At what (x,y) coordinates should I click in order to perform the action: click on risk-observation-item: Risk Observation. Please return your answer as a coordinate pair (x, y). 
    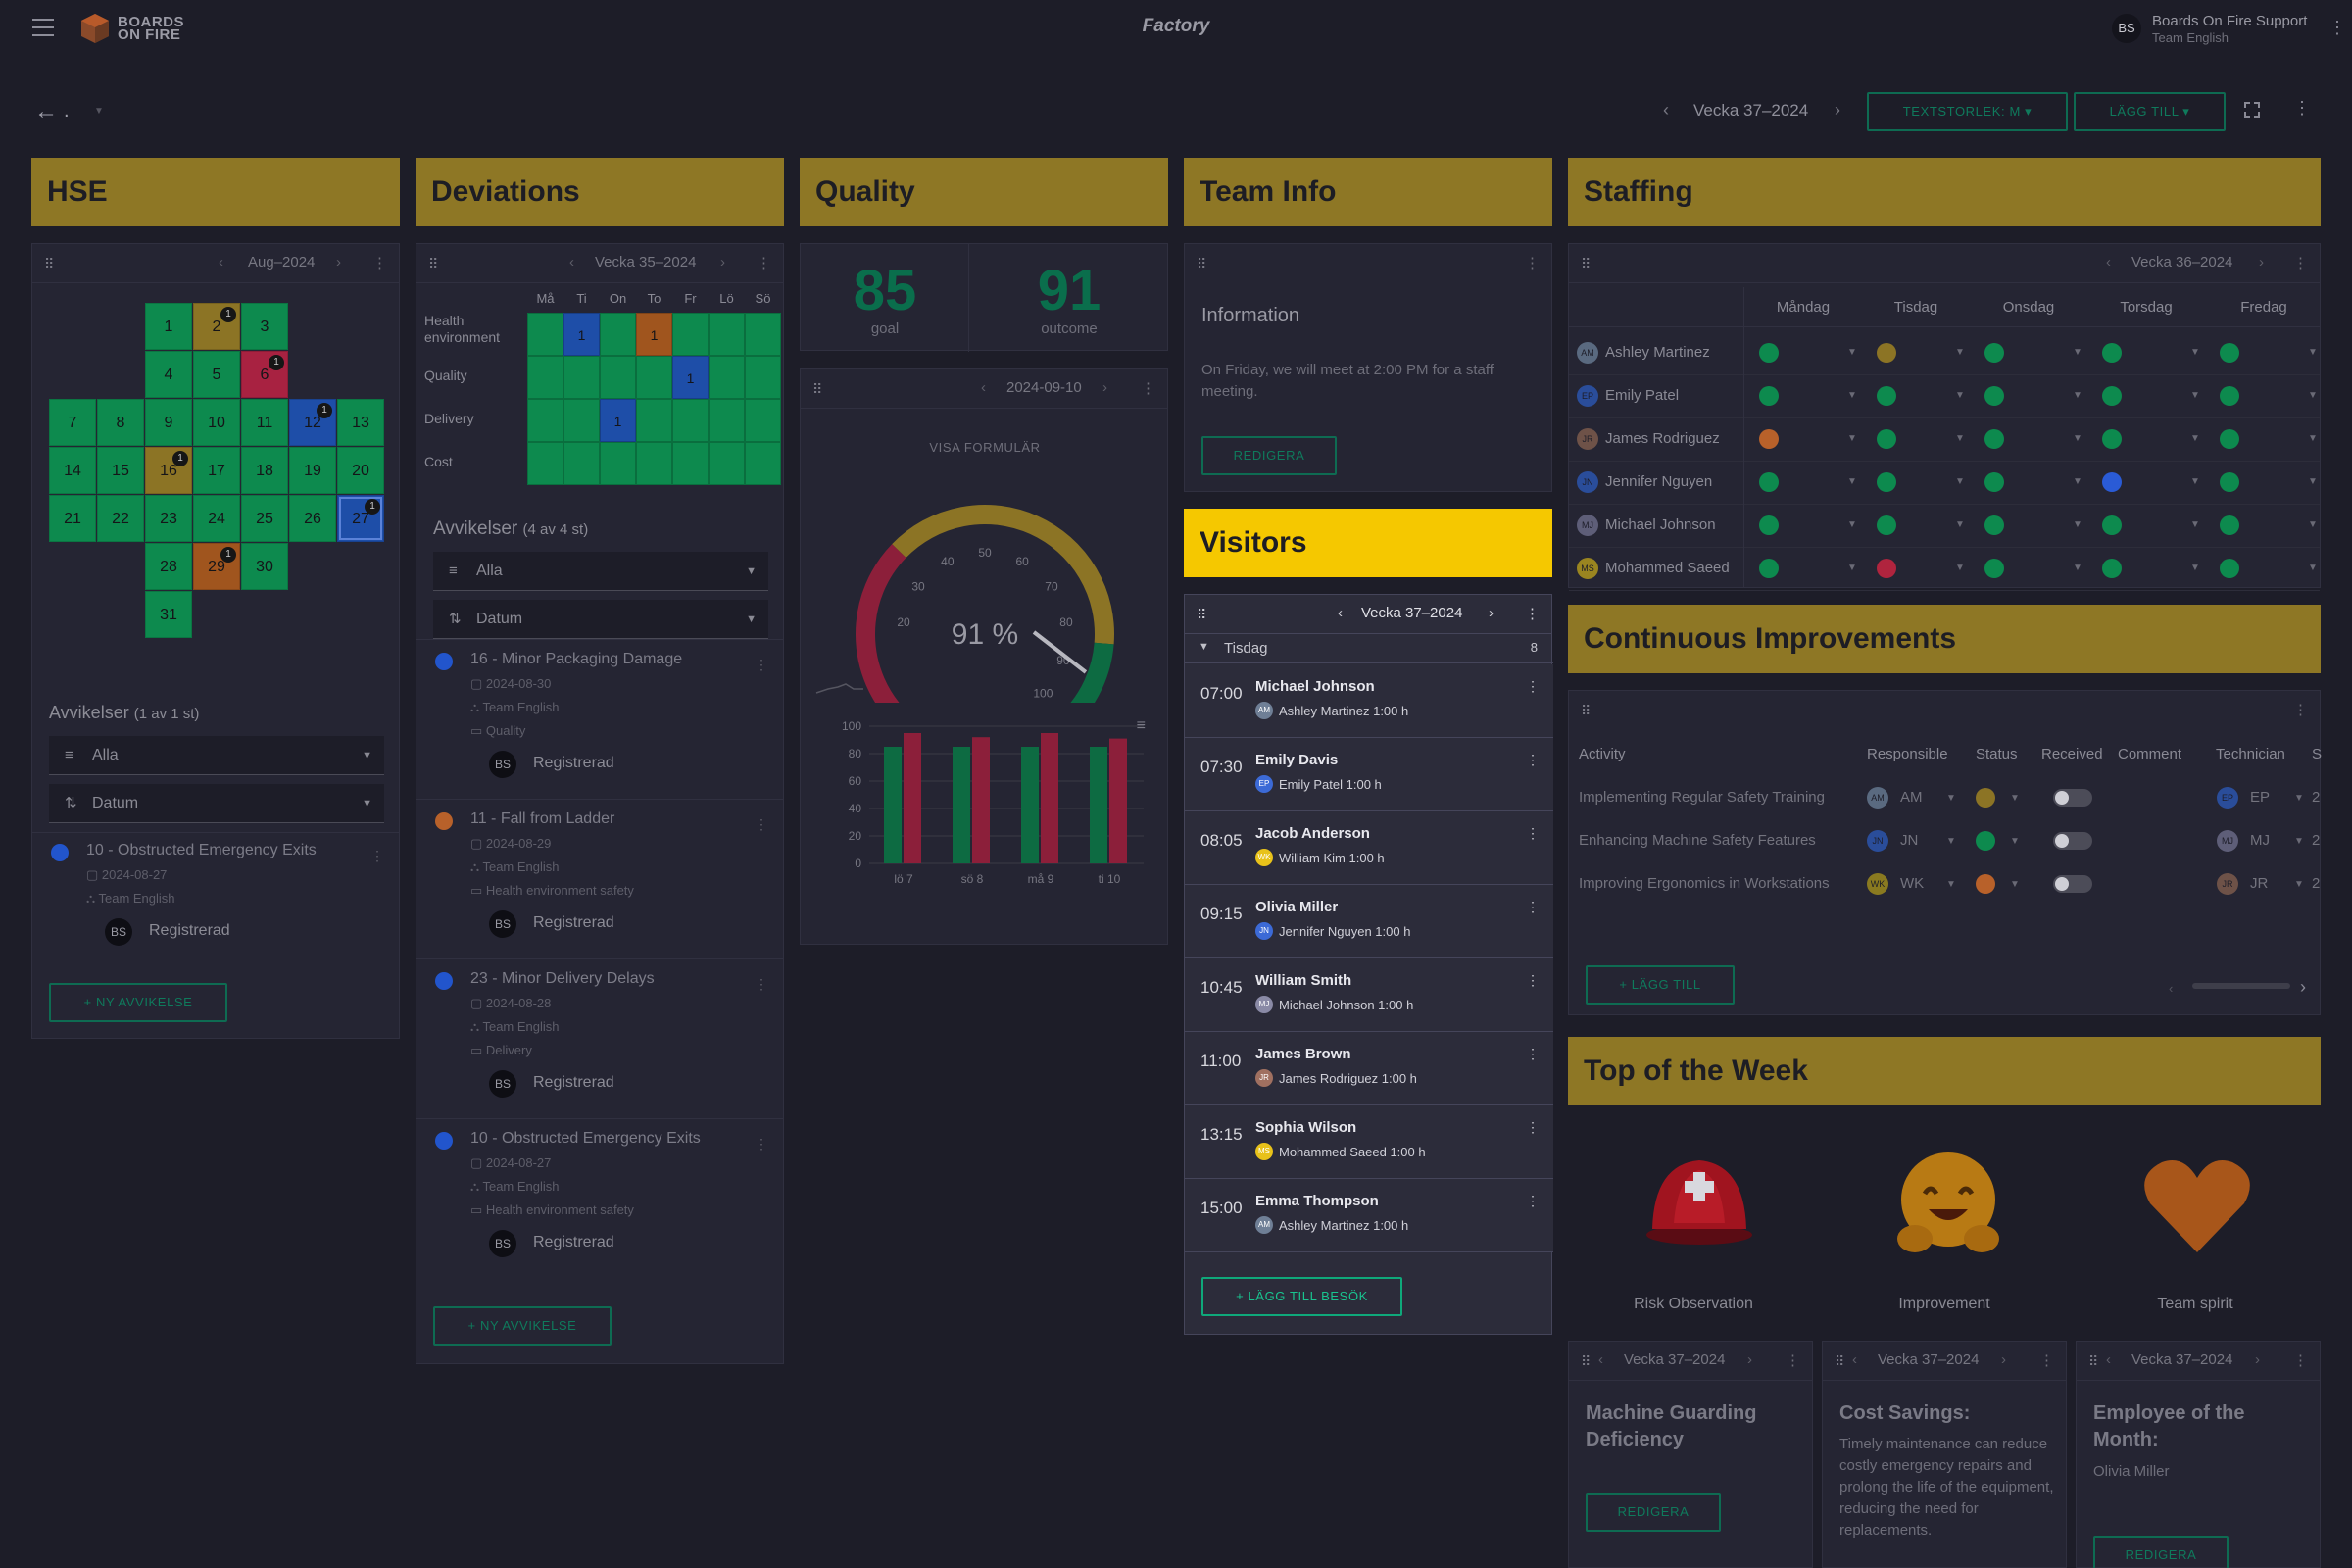
    Looking at the image, I should click on (1693, 1219).